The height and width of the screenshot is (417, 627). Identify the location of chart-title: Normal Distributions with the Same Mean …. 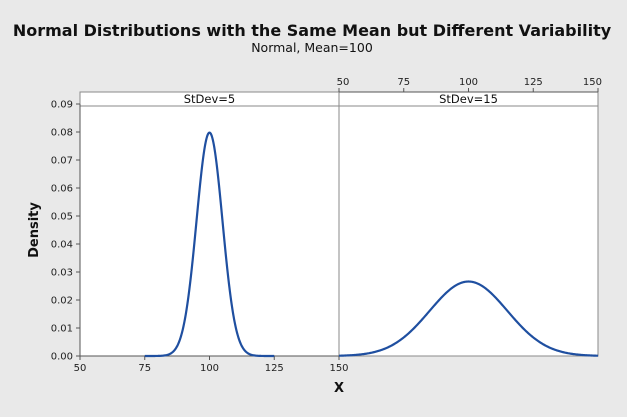
(312, 30).